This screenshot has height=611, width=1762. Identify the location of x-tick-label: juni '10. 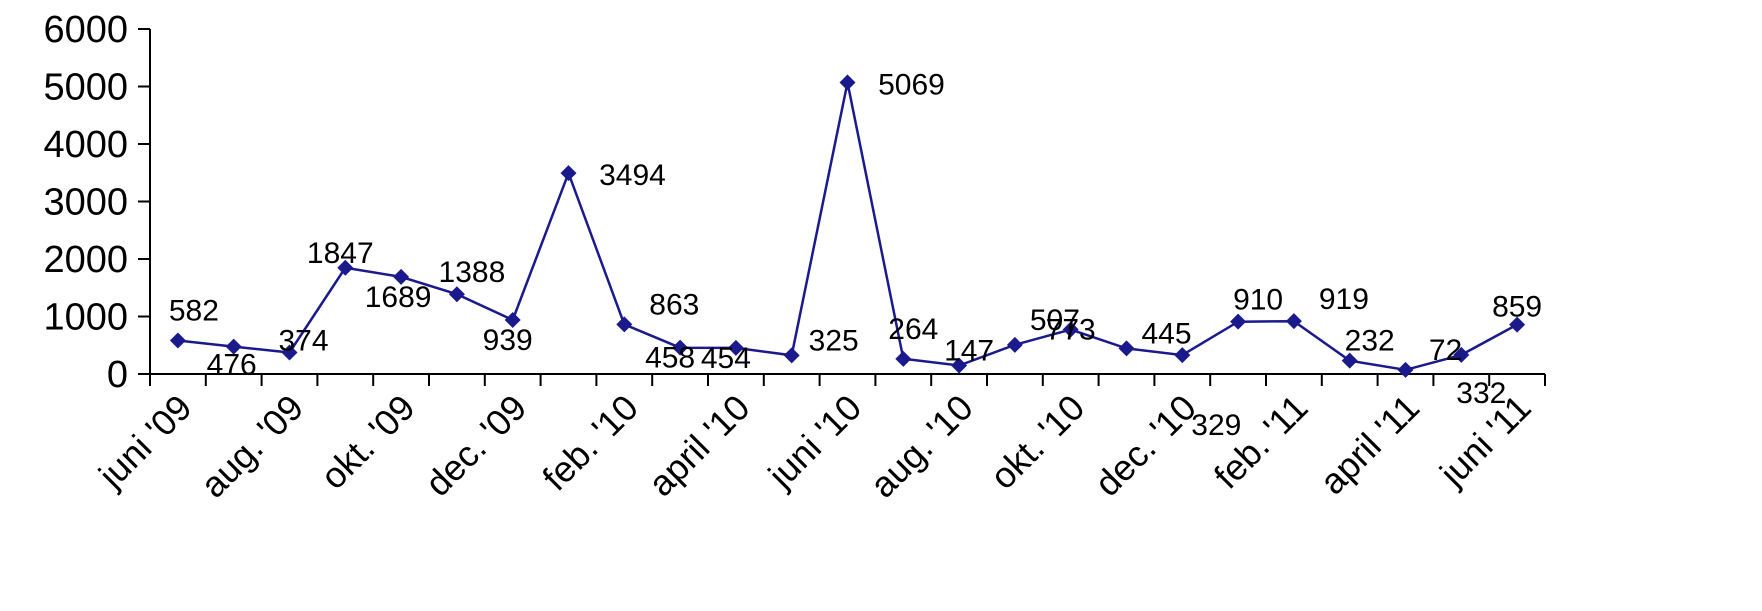
(815, 442).